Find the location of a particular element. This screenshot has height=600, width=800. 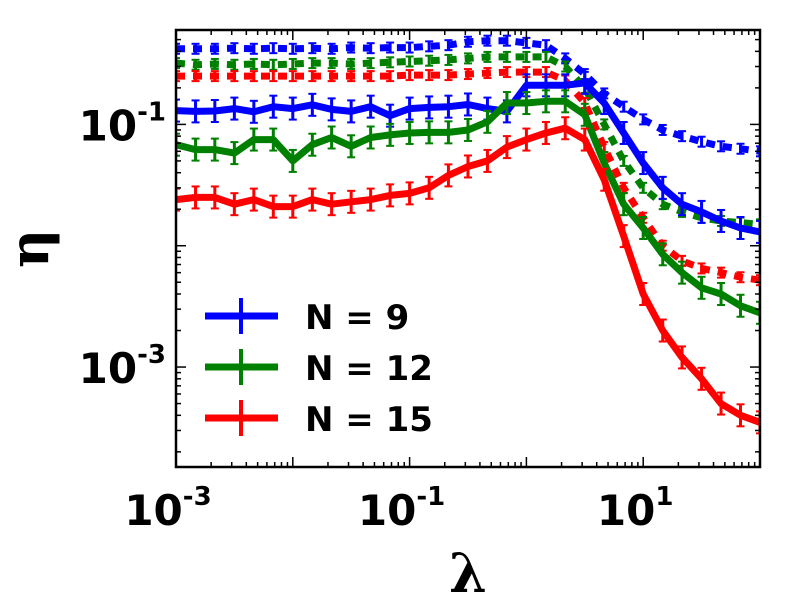

legend-label-n15: N = 15 is located at coordinates (369, 420).